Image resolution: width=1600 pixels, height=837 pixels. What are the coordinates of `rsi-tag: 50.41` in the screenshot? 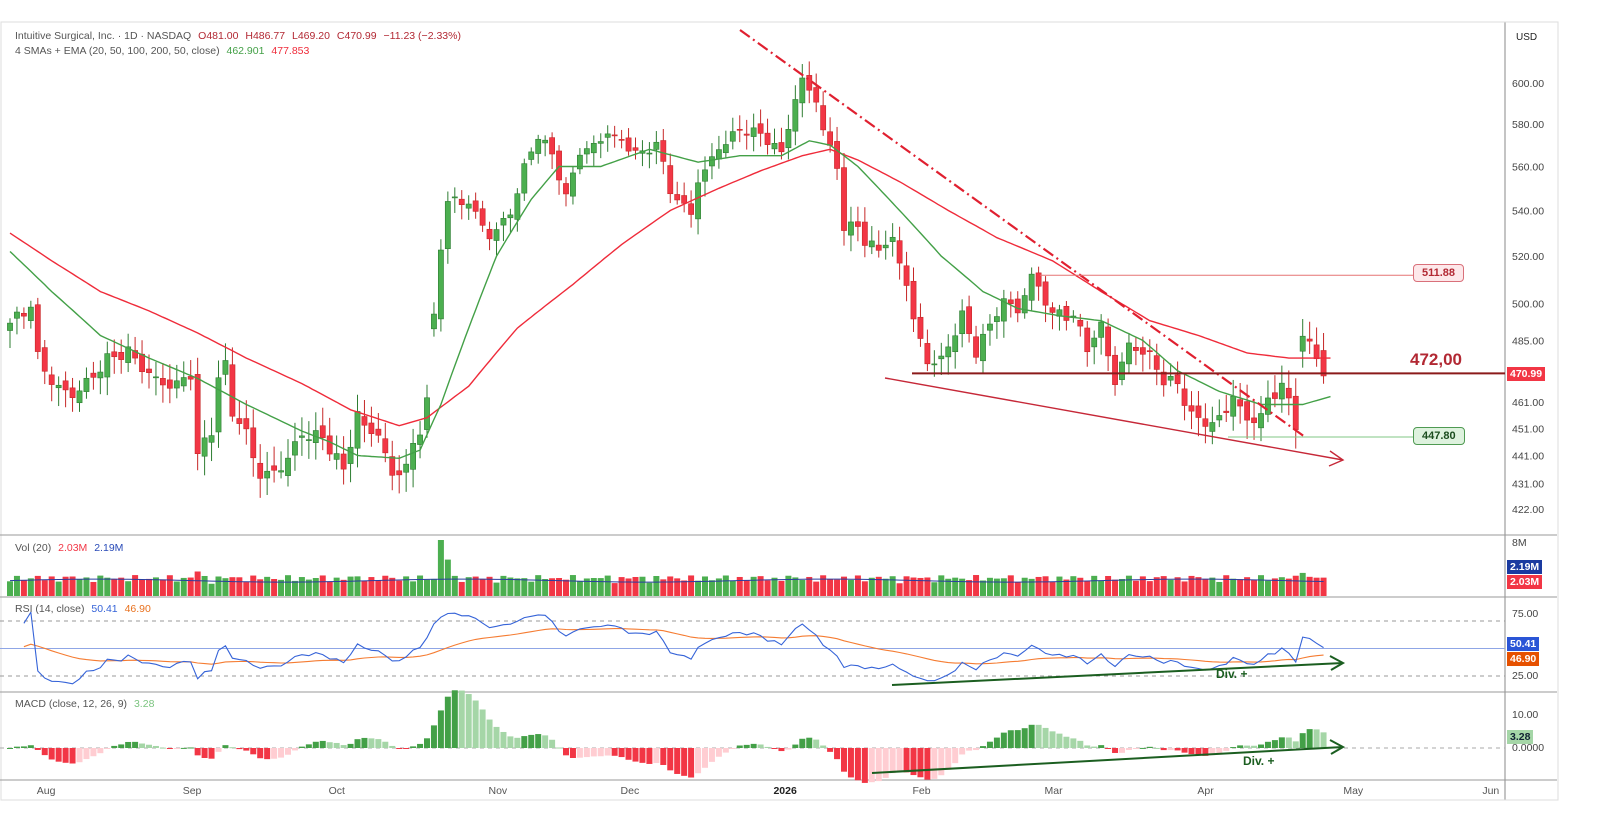 It's located at (1523, 644).